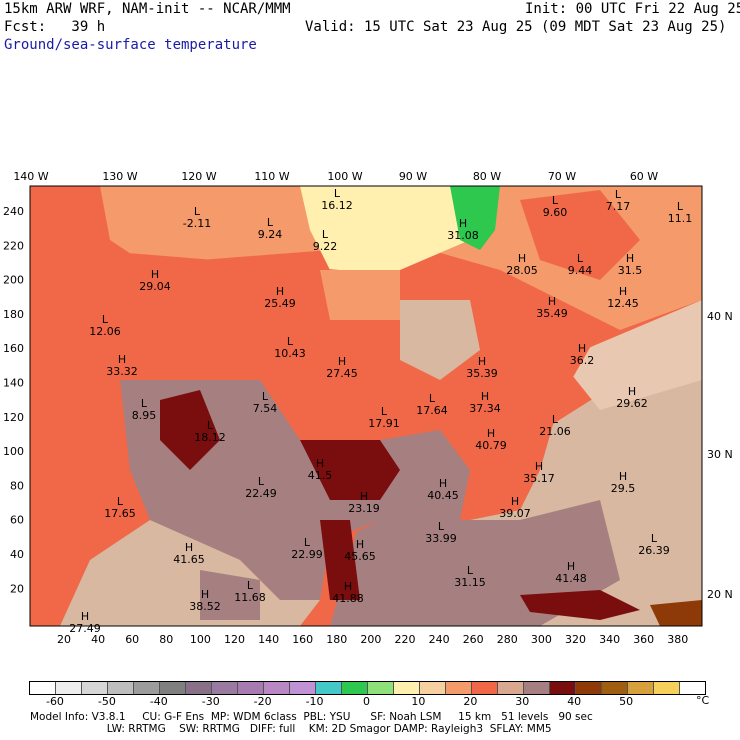 This screenshot has height=740, width=740. What do you see at coordinates (475, 218) in the screenshot?
I see `green-patch` at bounding box center [475, 218].